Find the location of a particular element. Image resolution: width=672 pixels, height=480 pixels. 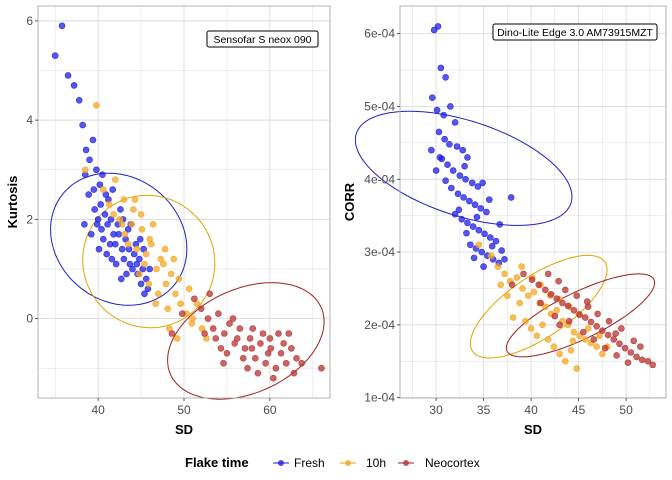

legend-label-fresh: Fresh is located at coordinates (309, 463).